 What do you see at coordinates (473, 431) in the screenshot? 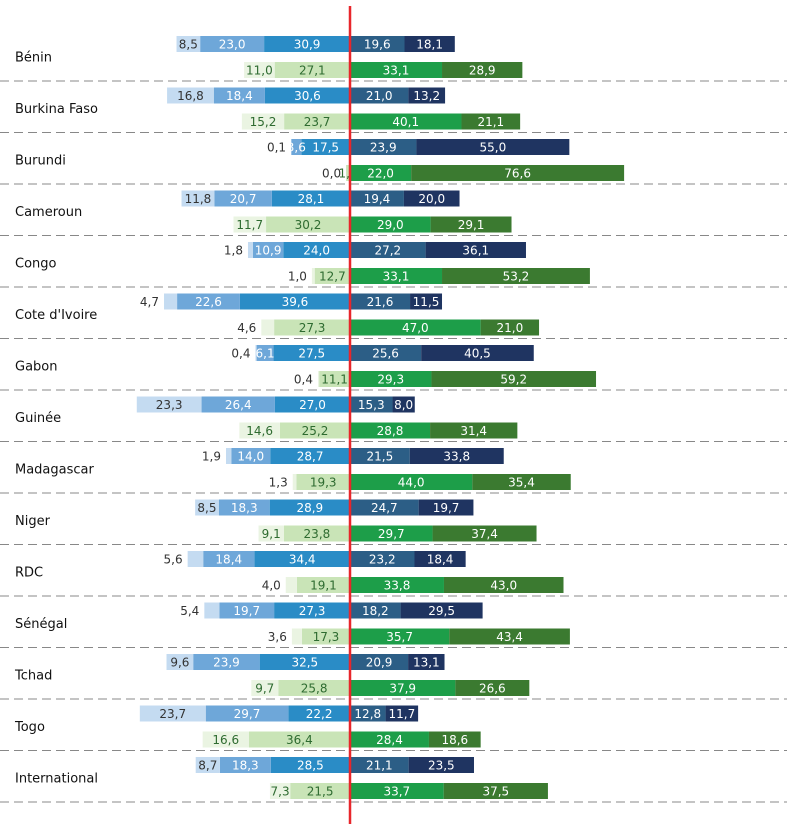
I see `value-label: 31,4` at bounding box center [473, 431].